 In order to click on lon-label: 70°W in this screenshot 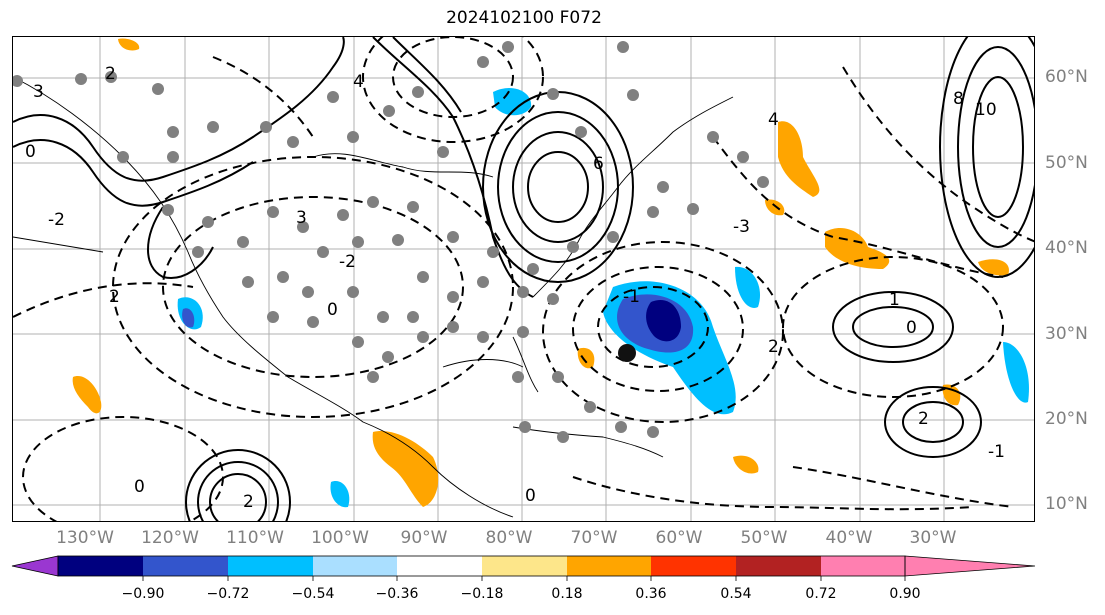, I will do `click(594, 538)`.